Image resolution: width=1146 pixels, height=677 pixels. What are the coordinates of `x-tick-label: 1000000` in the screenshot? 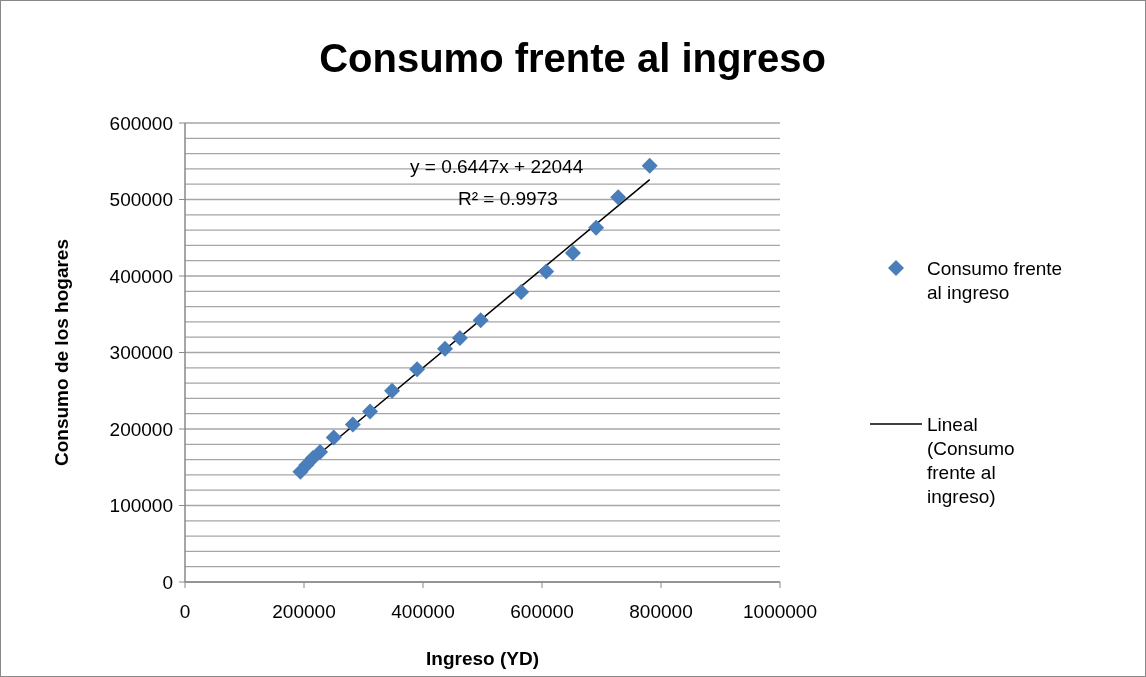 It's located at (780, 611).